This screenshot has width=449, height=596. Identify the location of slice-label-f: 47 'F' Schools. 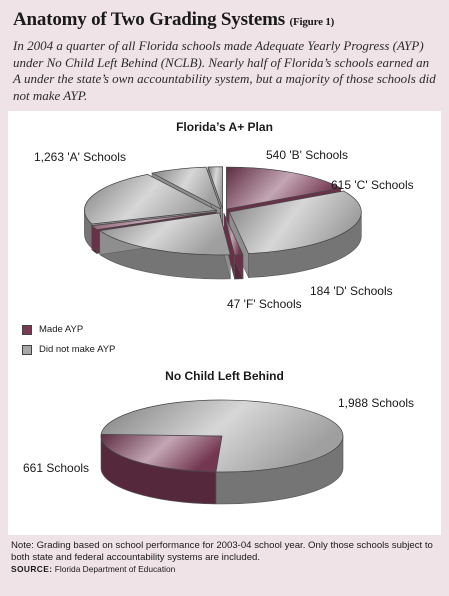
(264, 304).